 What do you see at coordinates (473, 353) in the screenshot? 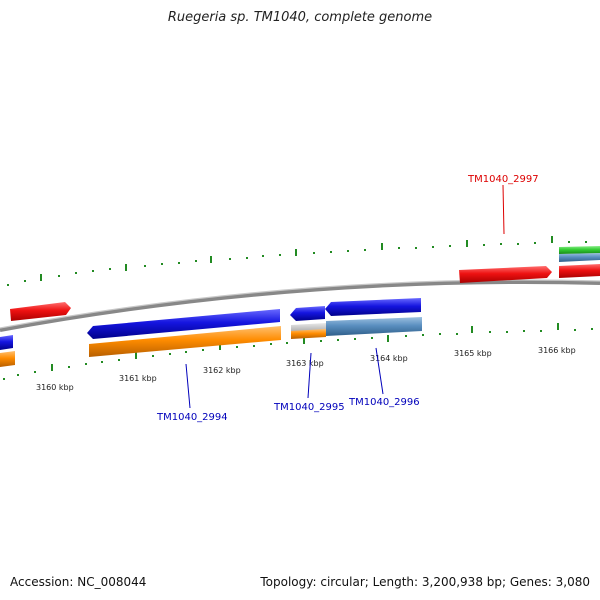
I see `kbp-label-3165: 3165 kbp` at bounding box center [473, 353].